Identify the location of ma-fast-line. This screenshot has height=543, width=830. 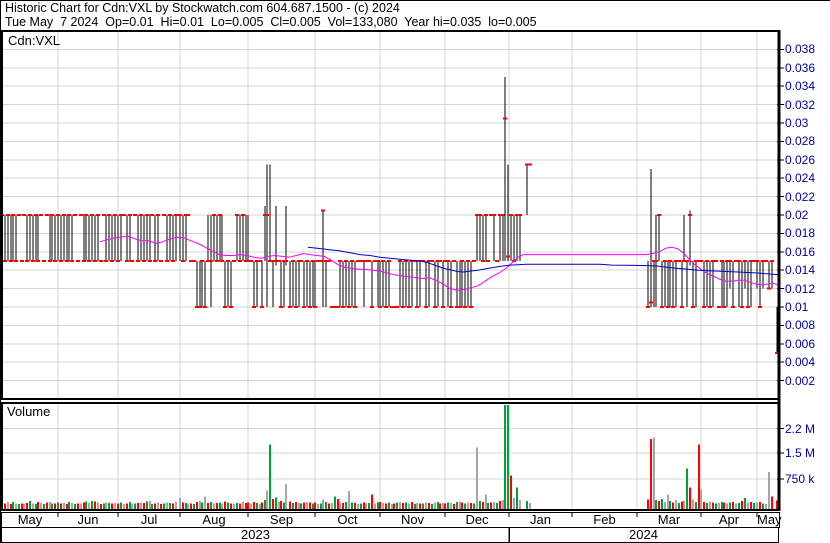
(439, 263).